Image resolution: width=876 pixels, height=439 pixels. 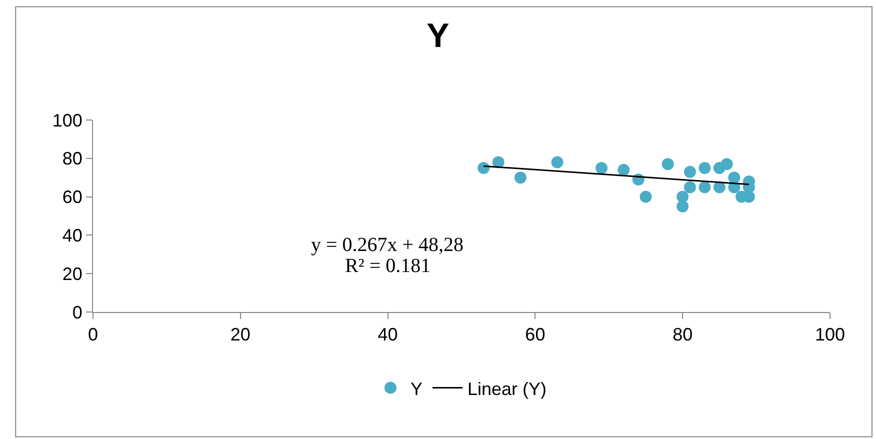 What do you see at coordinates (240, 334) in the screenshot?
I see `x-tick-label: 20` at bounding box center [240, 334].